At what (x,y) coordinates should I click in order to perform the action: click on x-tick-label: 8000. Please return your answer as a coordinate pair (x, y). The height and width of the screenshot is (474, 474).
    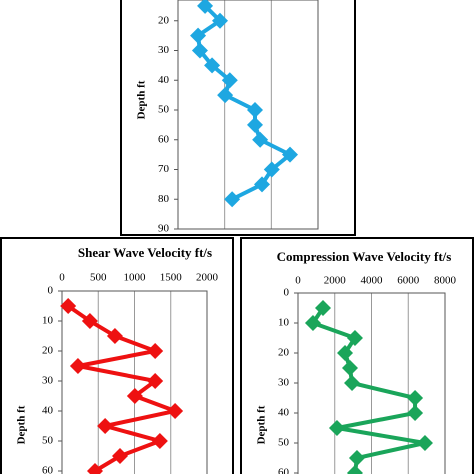
    Looking at the image, I should click on (445, 281).